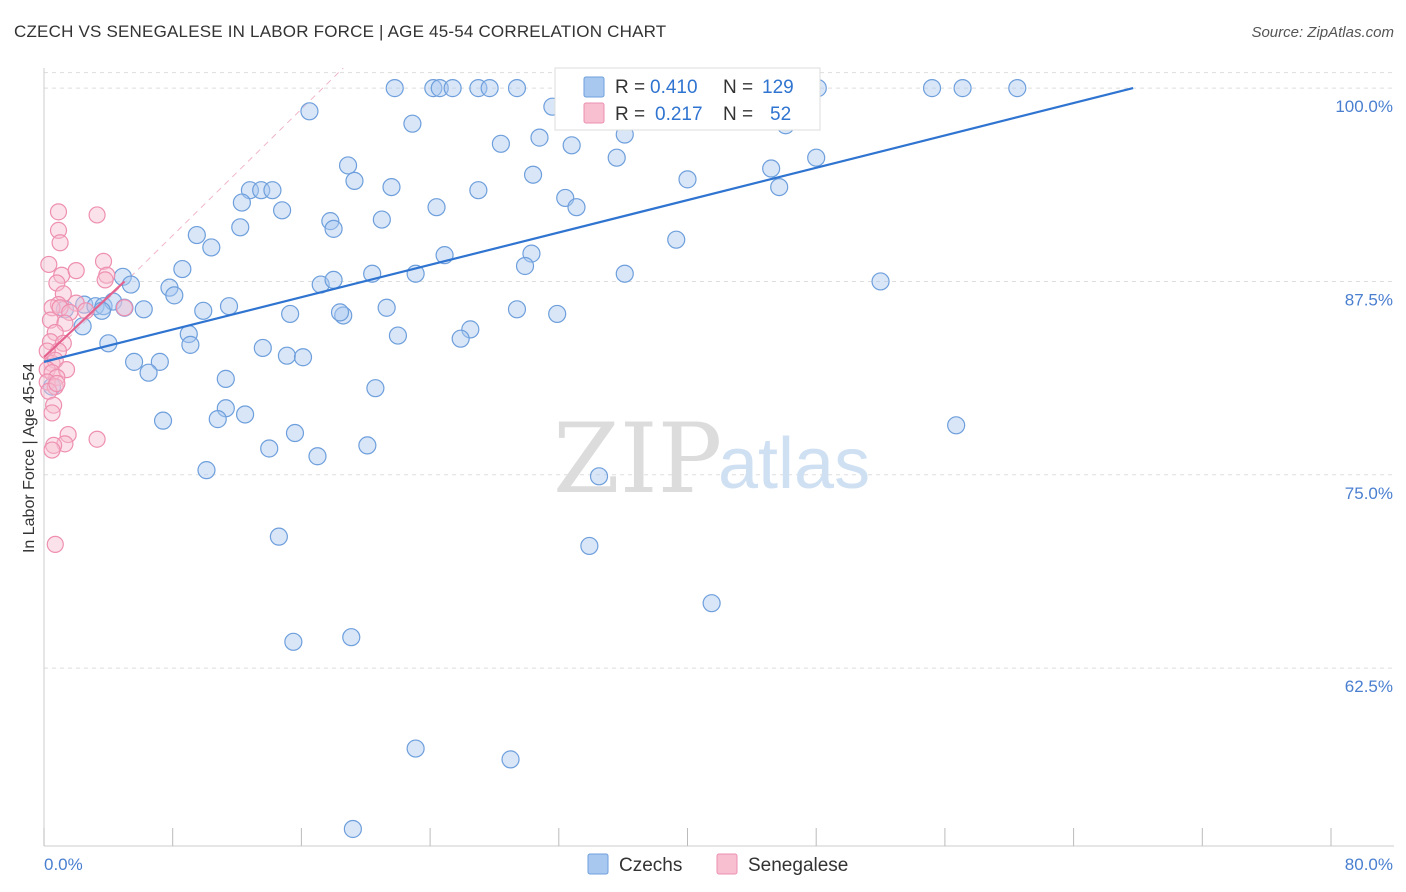 The height and width of the screenshot is (892, 1406). Describe the element at coordinates (29, 458) in the screenshot. I see `y-axis-title: In Labor Force | Age 45-54` at that location.